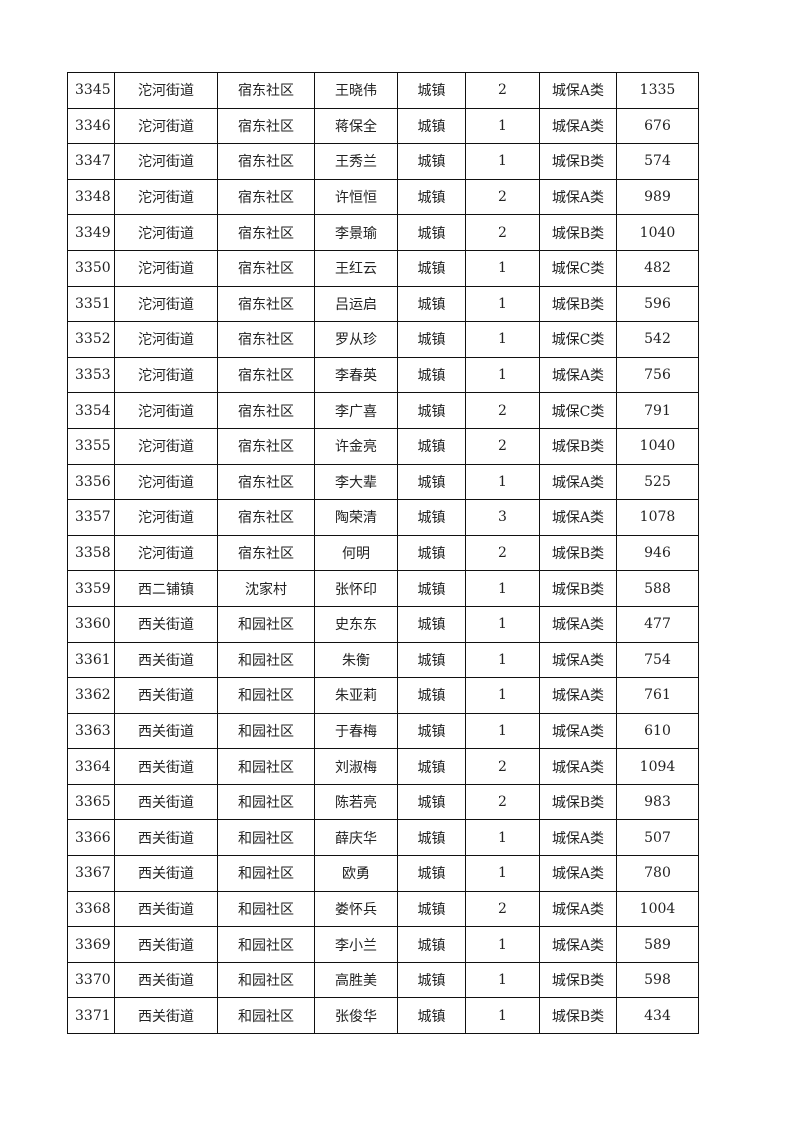  I want to click on cell-amount: 507, so click(657, 838).